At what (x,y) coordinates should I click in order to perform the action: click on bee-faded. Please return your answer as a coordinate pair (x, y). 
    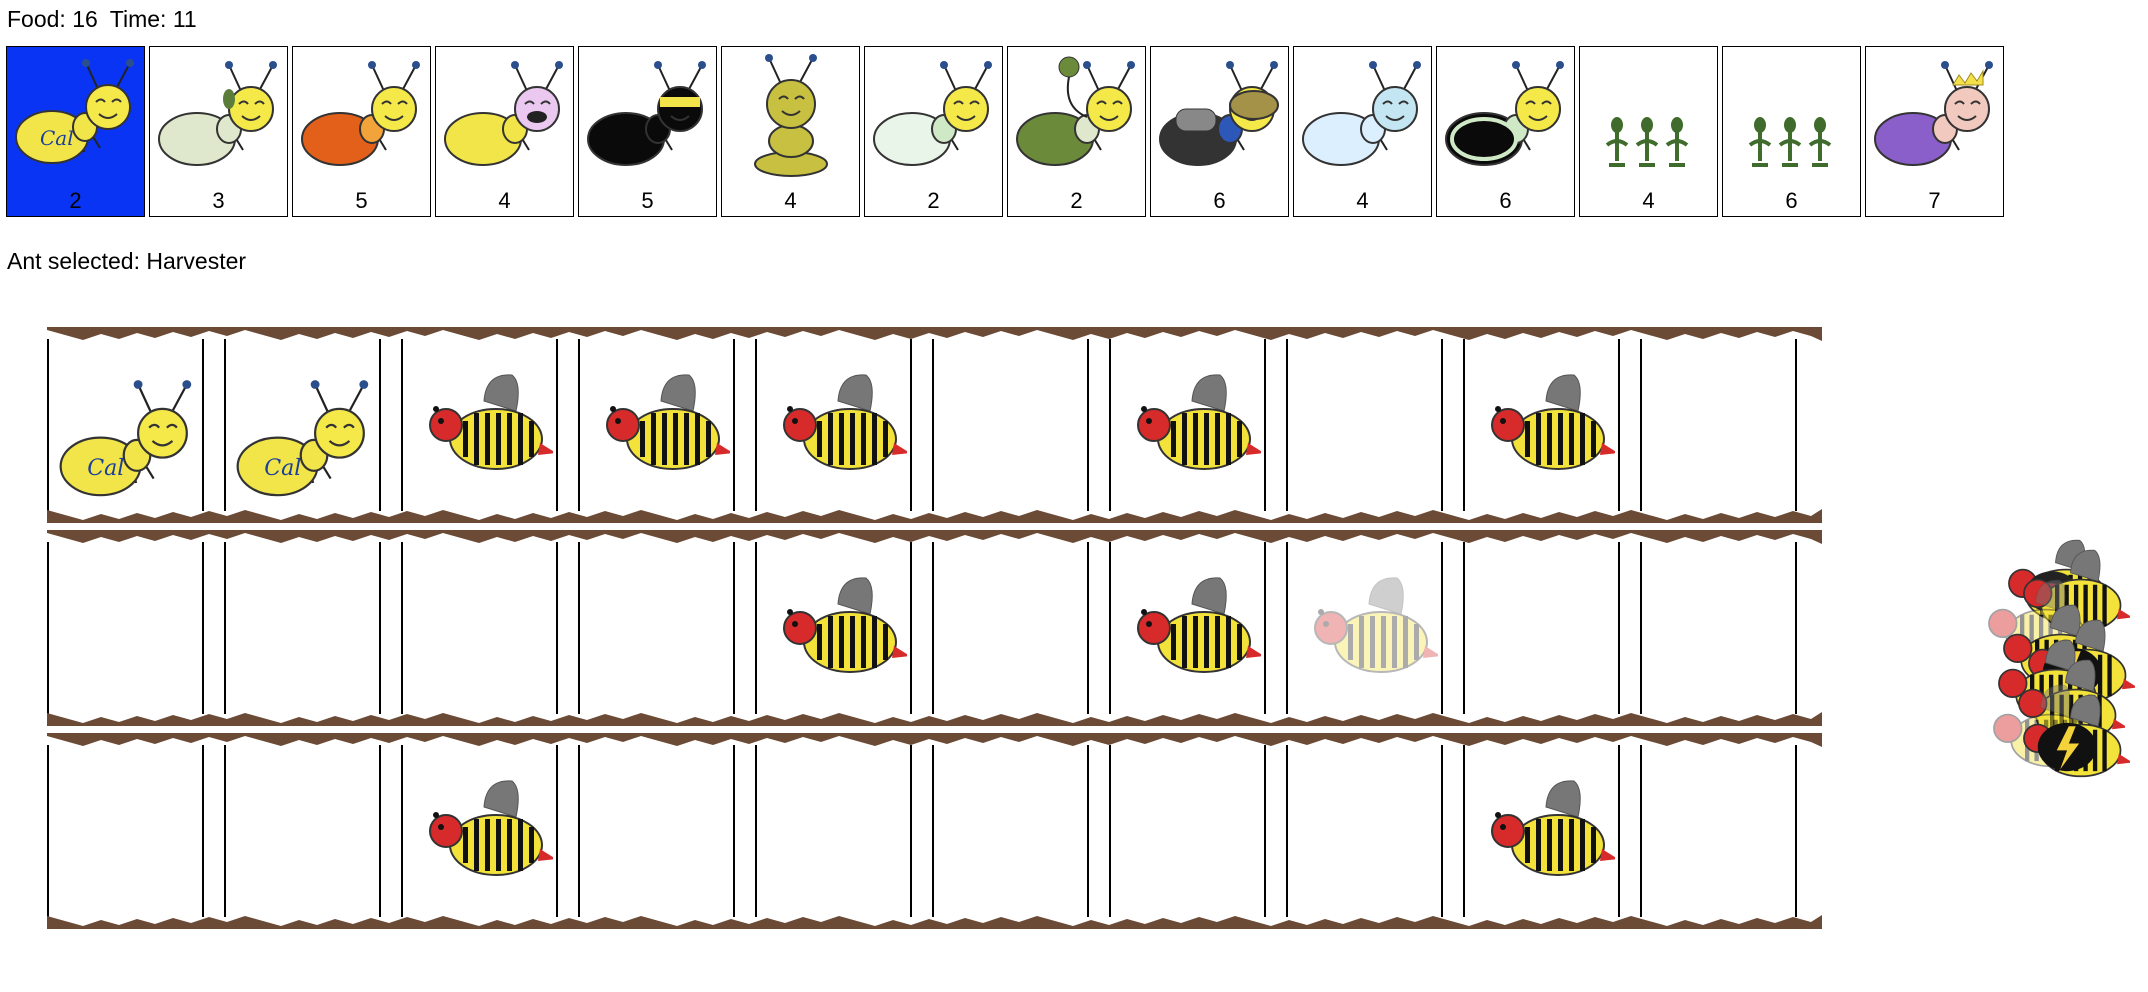
    Looking at the image, I should click on (1367, 627).